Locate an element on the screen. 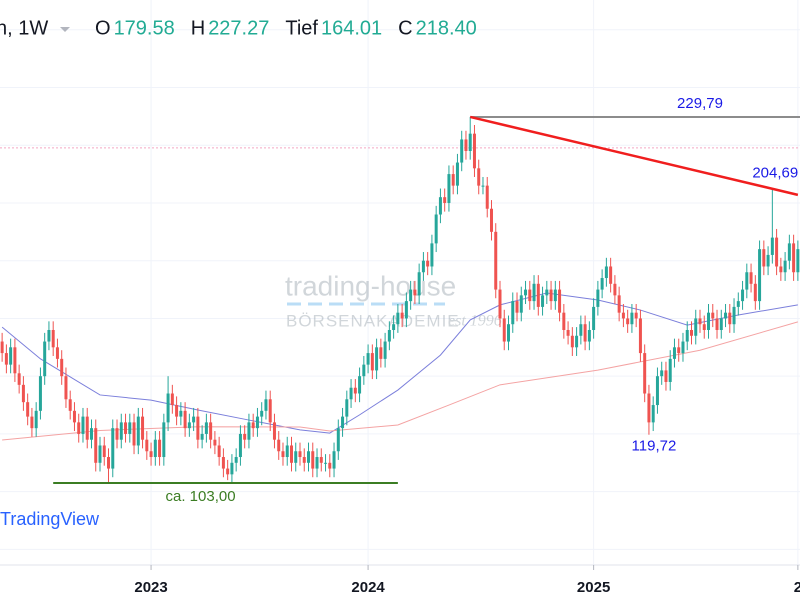  ohlc-key: O is located at coordinates (103, 28).